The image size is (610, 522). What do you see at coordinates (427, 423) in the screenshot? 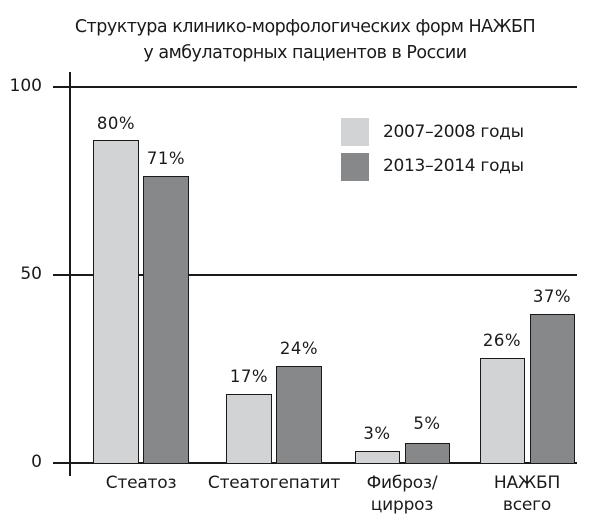
I see `value-label-fibrosis-2013-2014: 5%` at bounding box center [427, 423].